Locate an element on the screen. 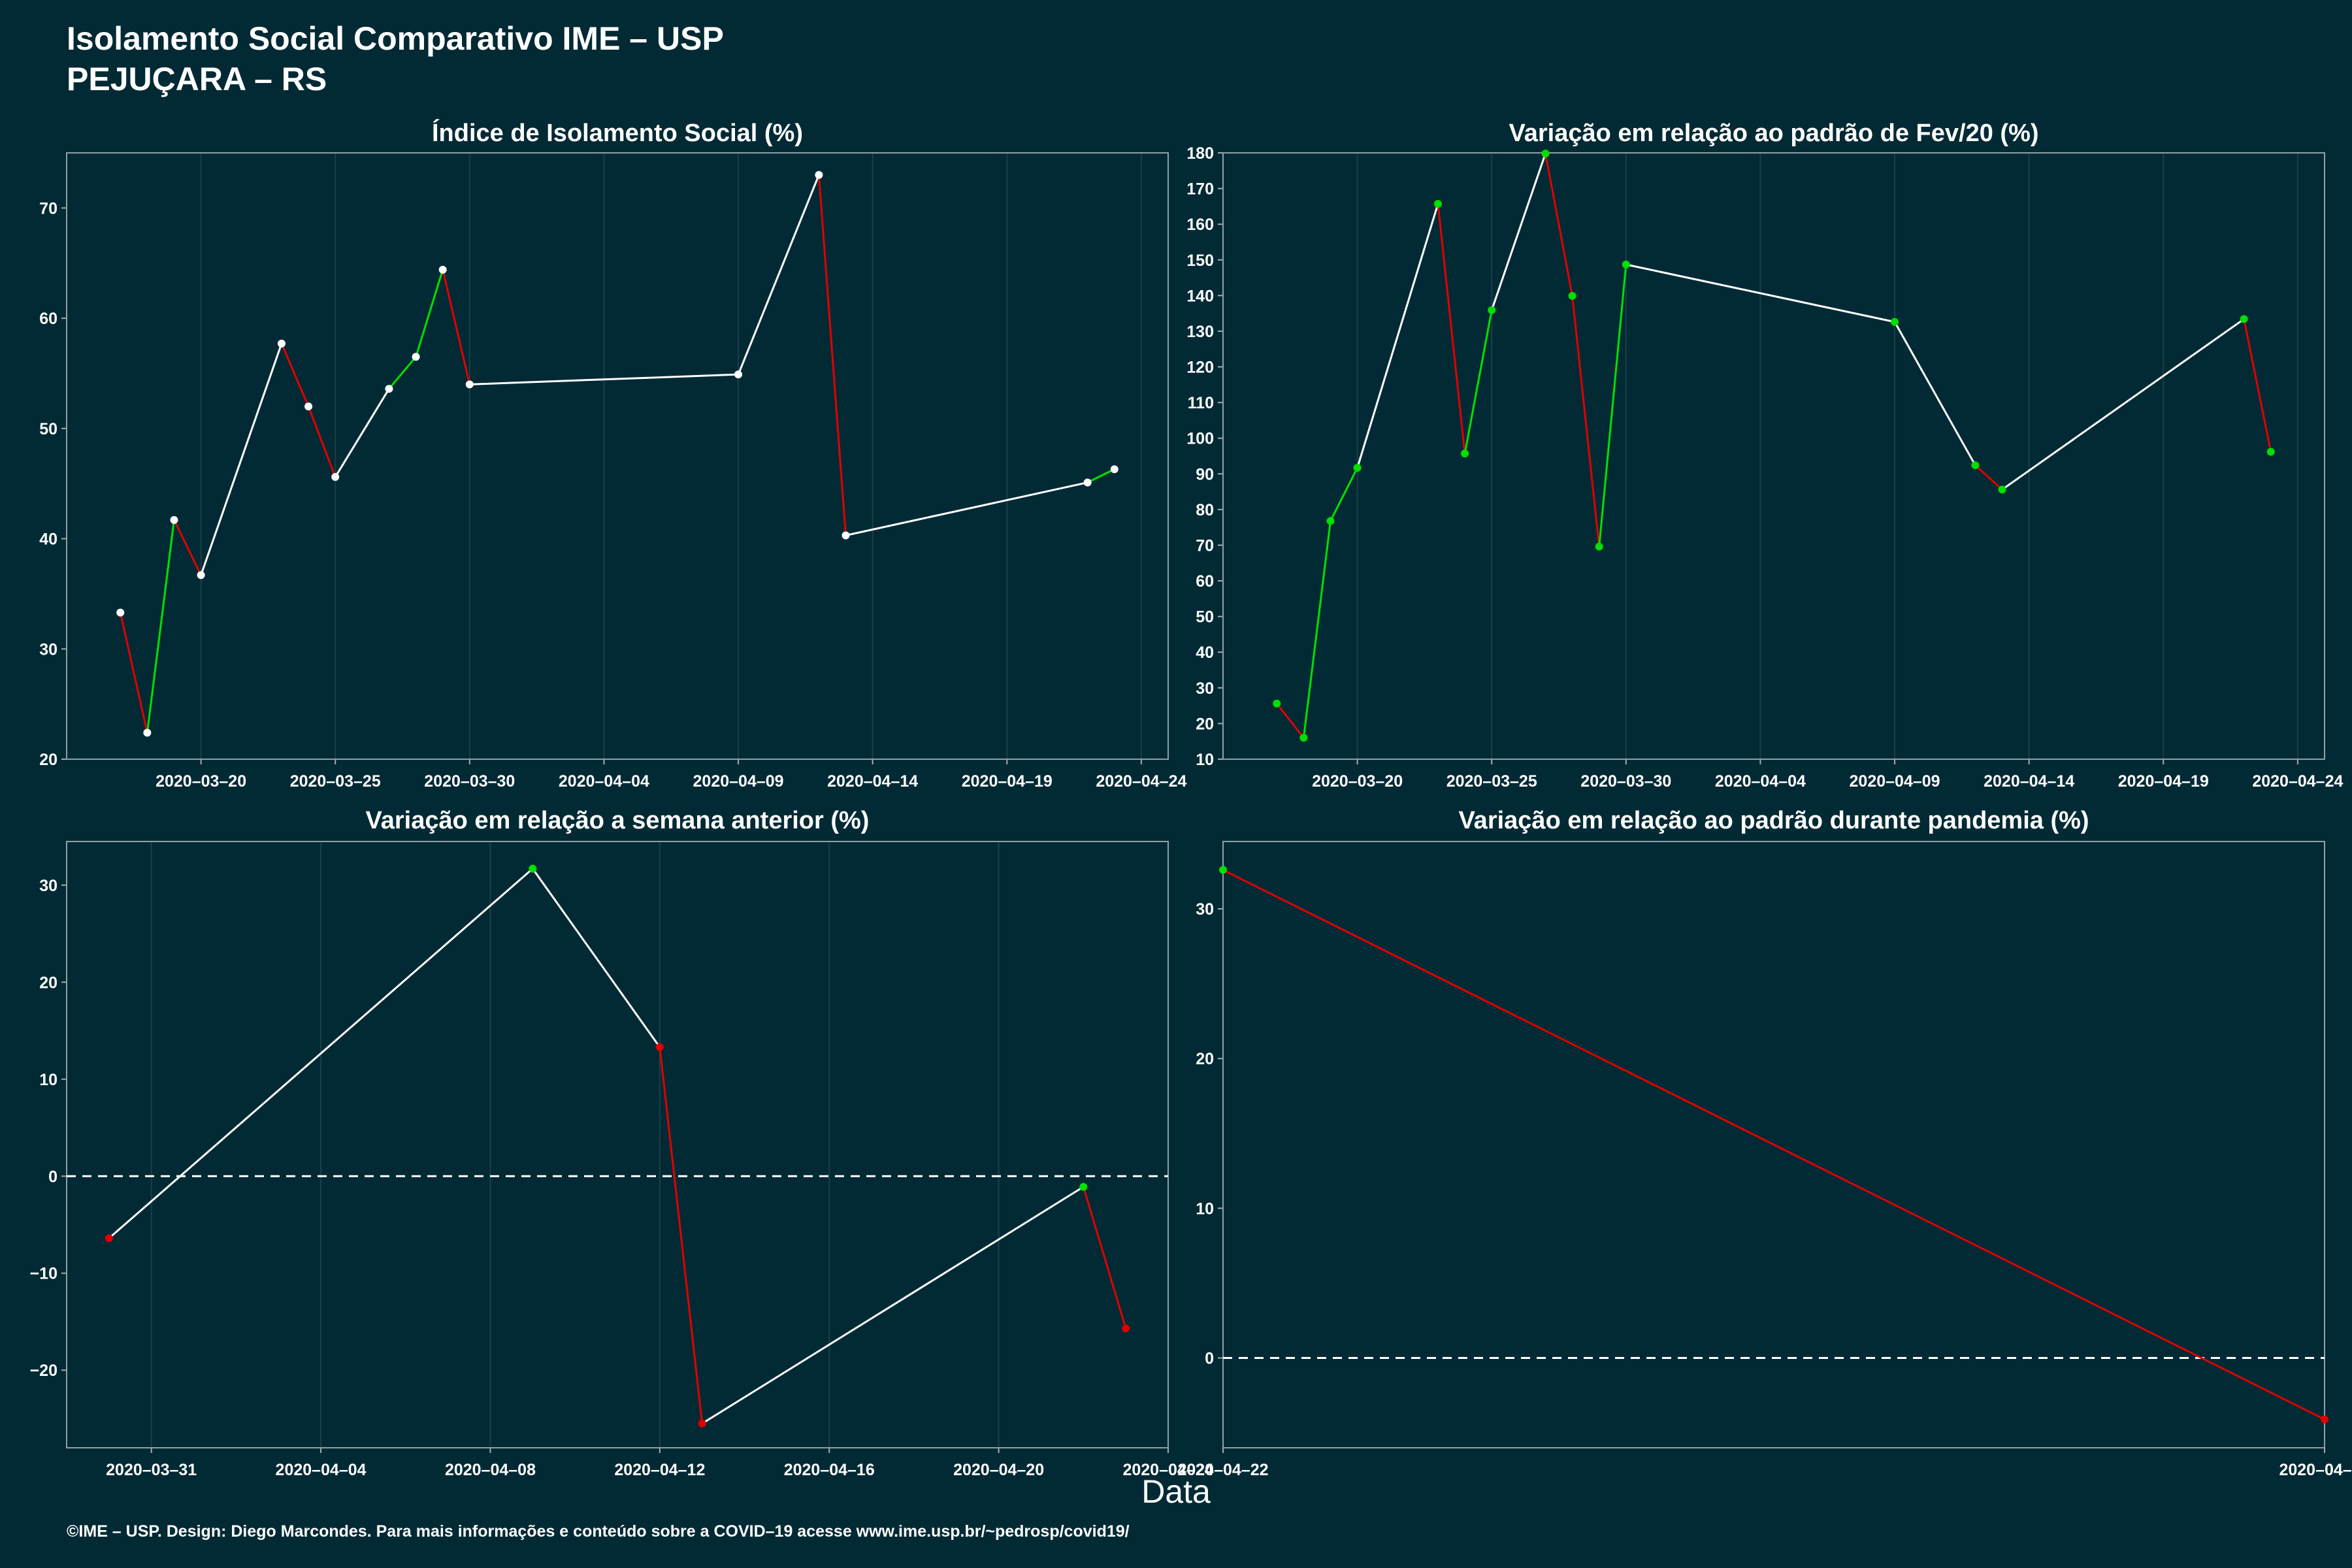 This screenshot has width=2352, height=1568. y-tick-label: 180 is located at coordinates (1200, 153).